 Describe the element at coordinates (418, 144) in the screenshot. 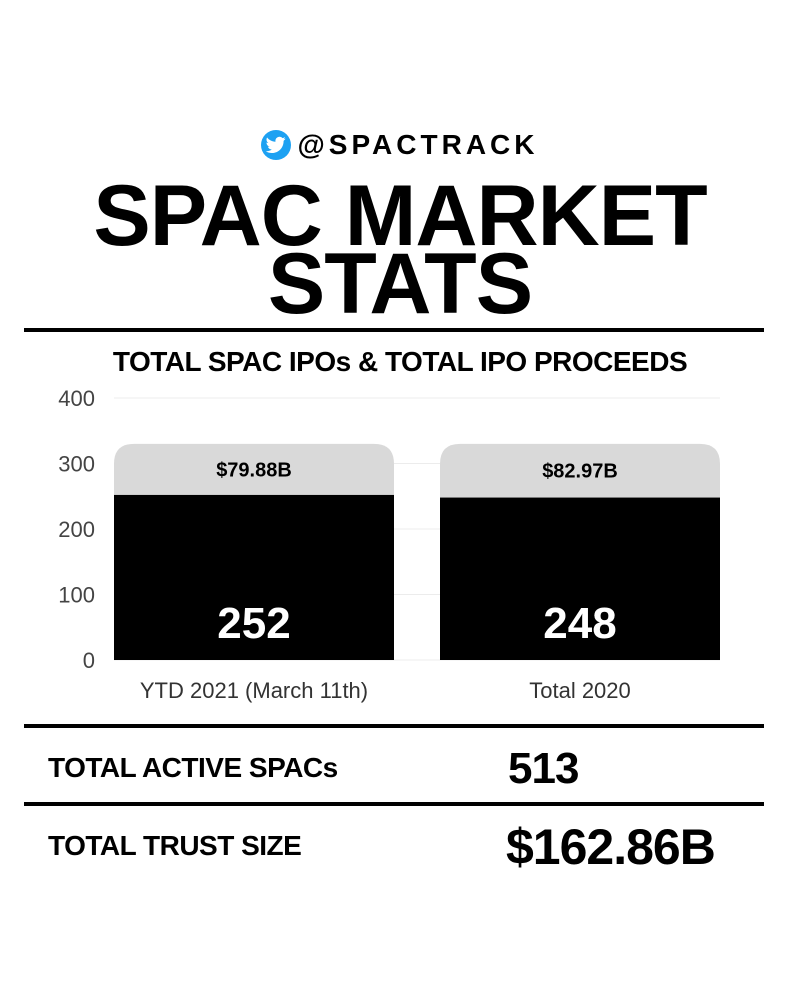

I see `twitter-handle: @SPACTRACK` at that location.